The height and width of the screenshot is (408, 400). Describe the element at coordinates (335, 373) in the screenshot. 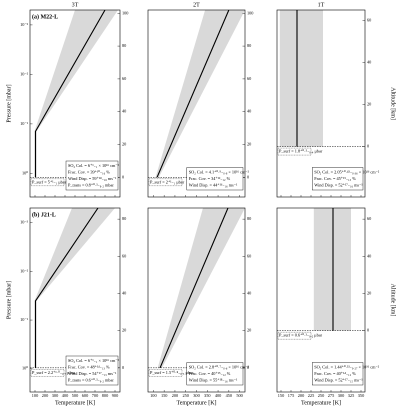

I see `annotation: Frac. Cov. = 40⁺¹⁴₋₁₂ %` at that location.